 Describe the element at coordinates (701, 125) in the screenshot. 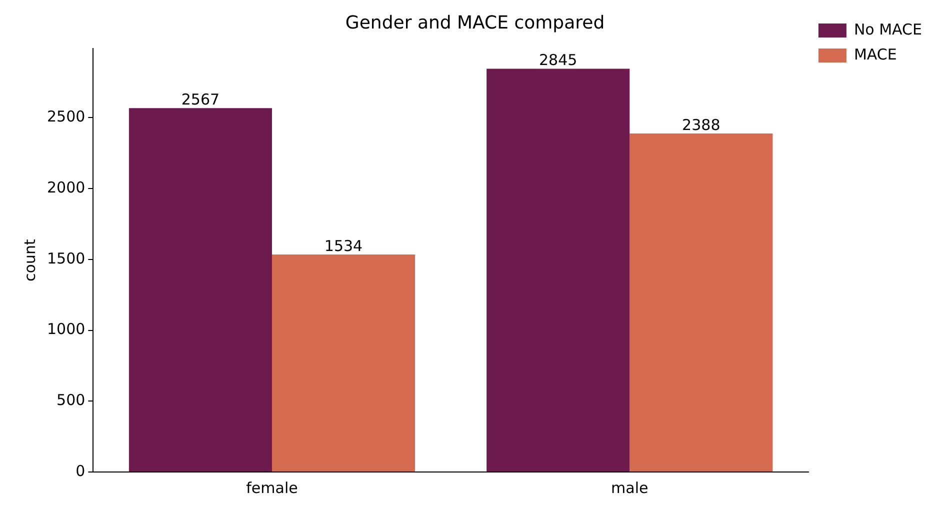

I see `data-label: 2388` at that location.